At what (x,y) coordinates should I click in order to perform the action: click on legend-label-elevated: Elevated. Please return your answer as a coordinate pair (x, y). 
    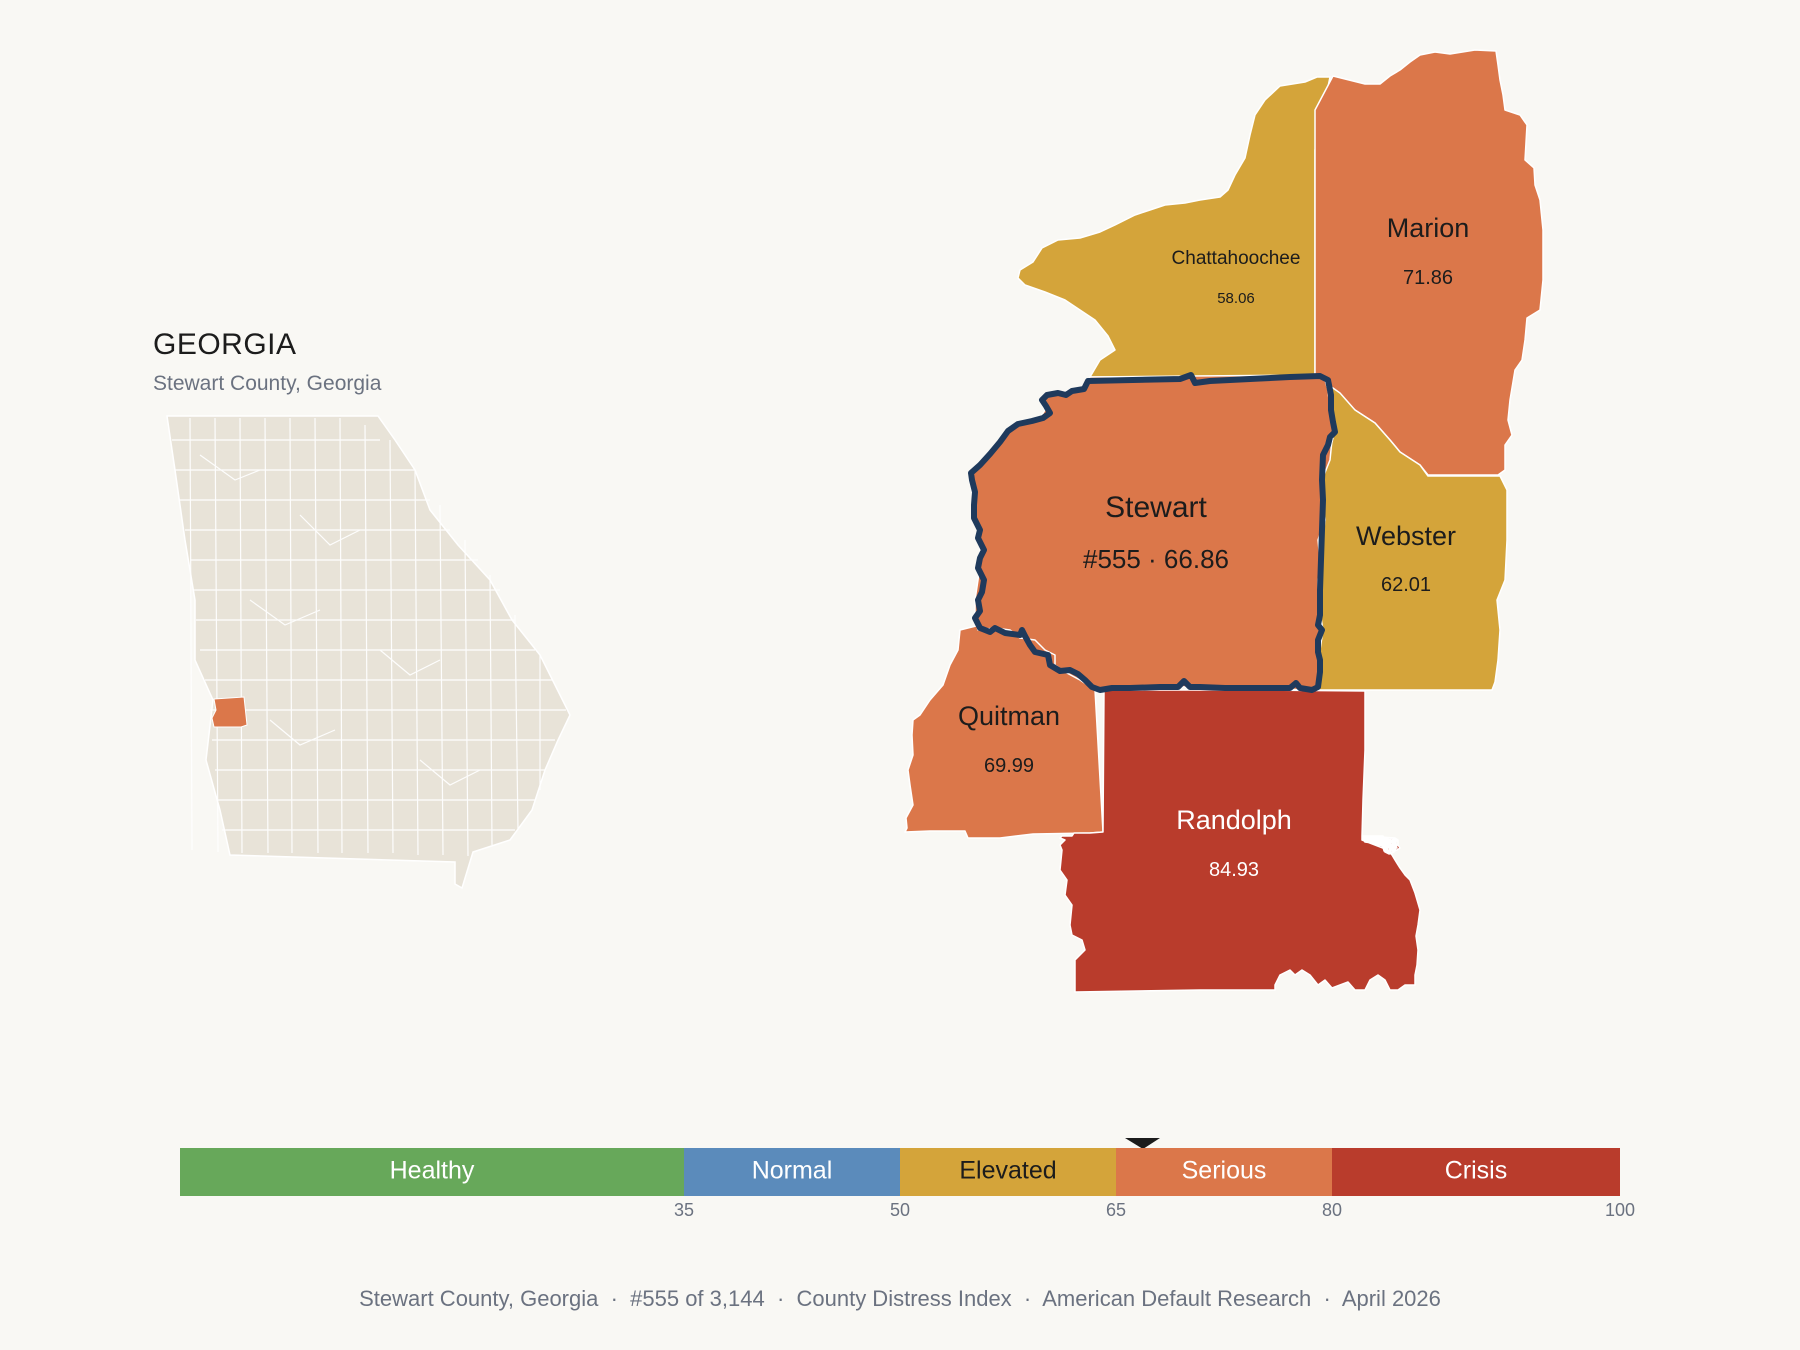
    Looking at the image, I should click on (1007, 1171).